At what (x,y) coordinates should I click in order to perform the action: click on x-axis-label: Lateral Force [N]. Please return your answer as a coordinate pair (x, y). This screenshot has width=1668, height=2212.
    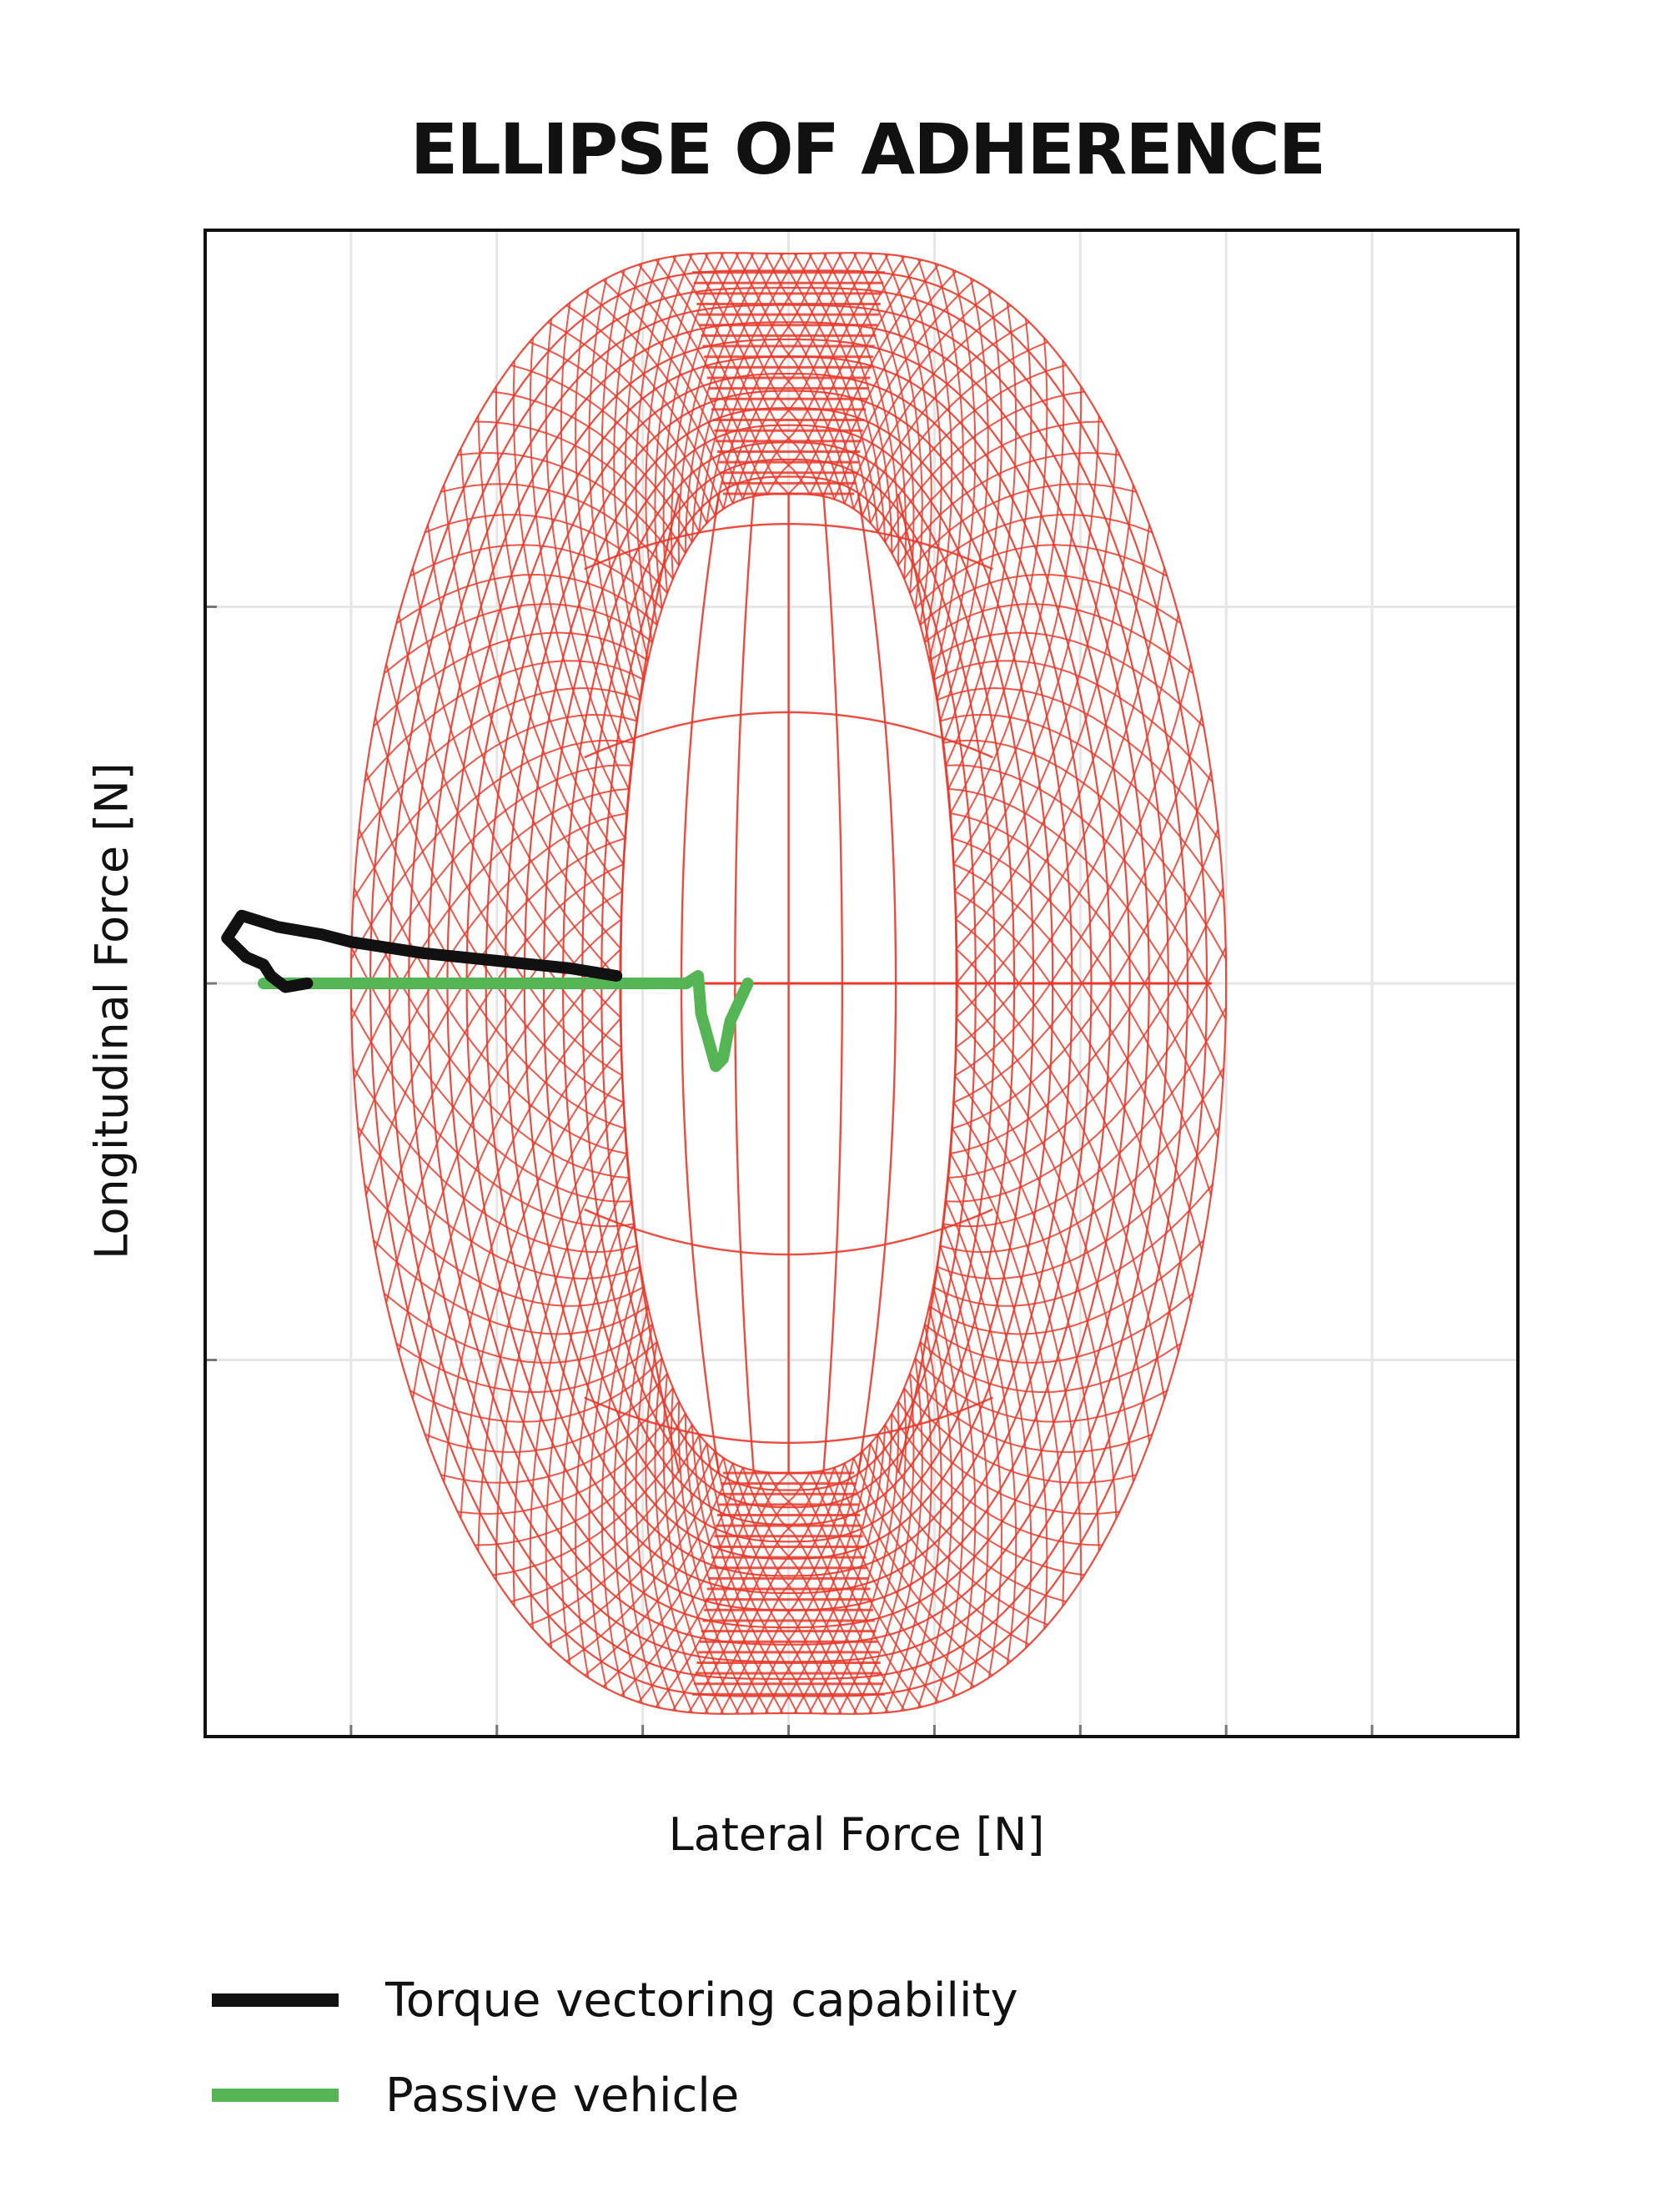
    Looking at the image, I should click on (856, 1835).